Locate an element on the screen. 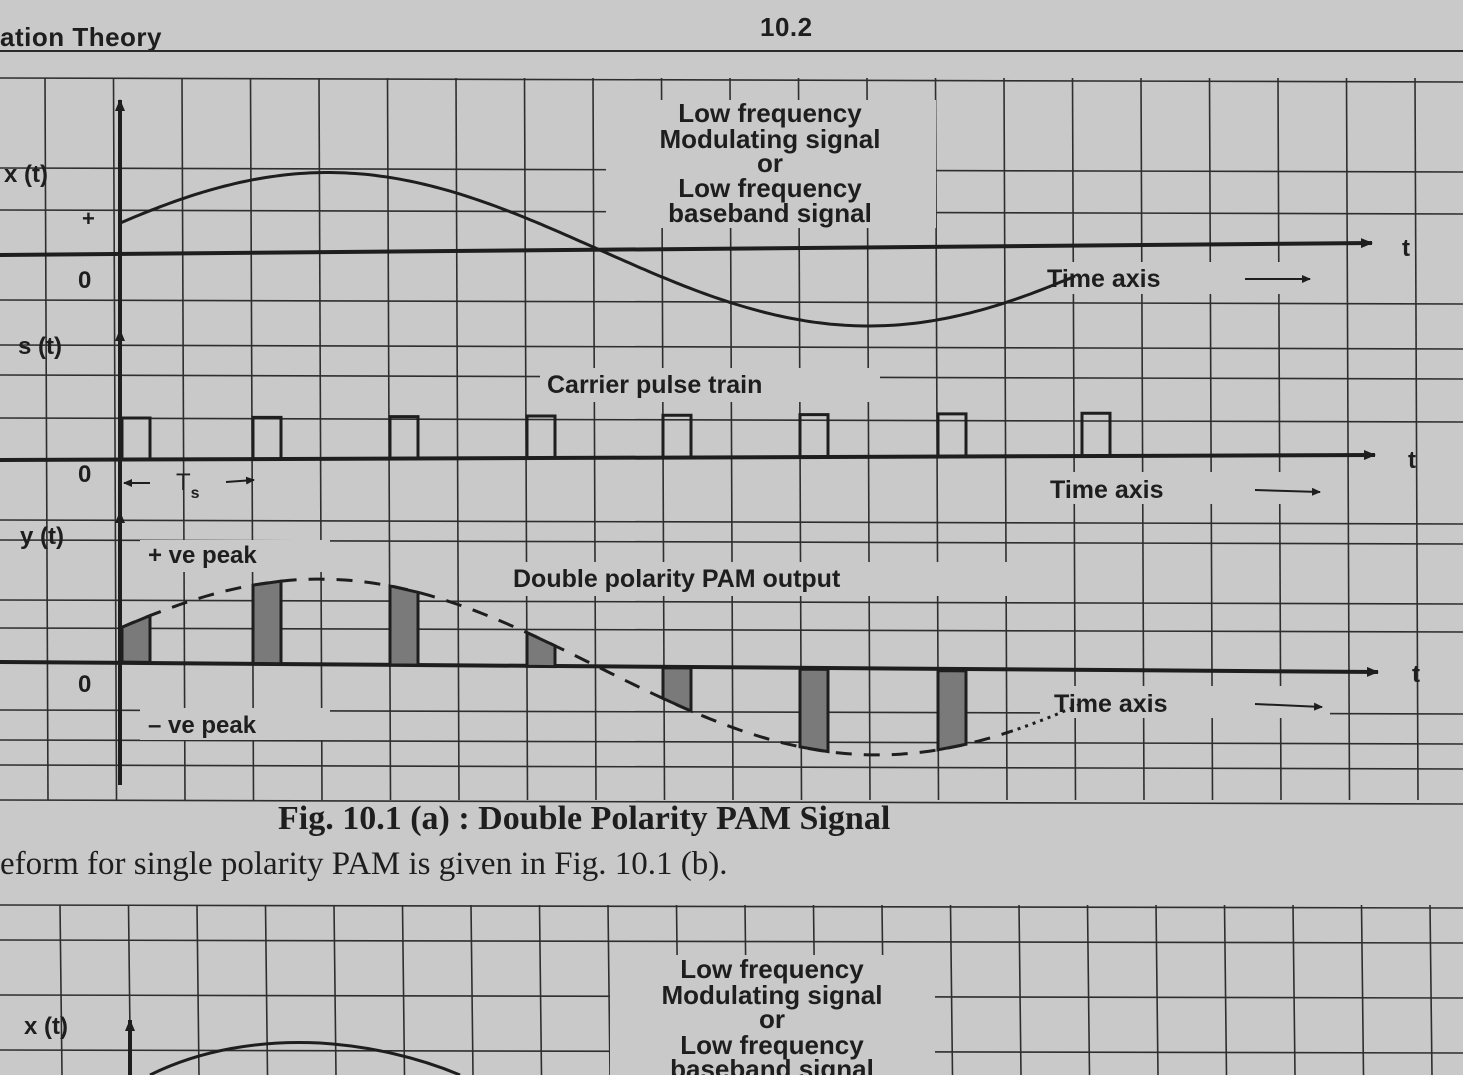 The image size is (1463, 1075). annotation-line: baseband signal is located at coordinates (772, 1064).